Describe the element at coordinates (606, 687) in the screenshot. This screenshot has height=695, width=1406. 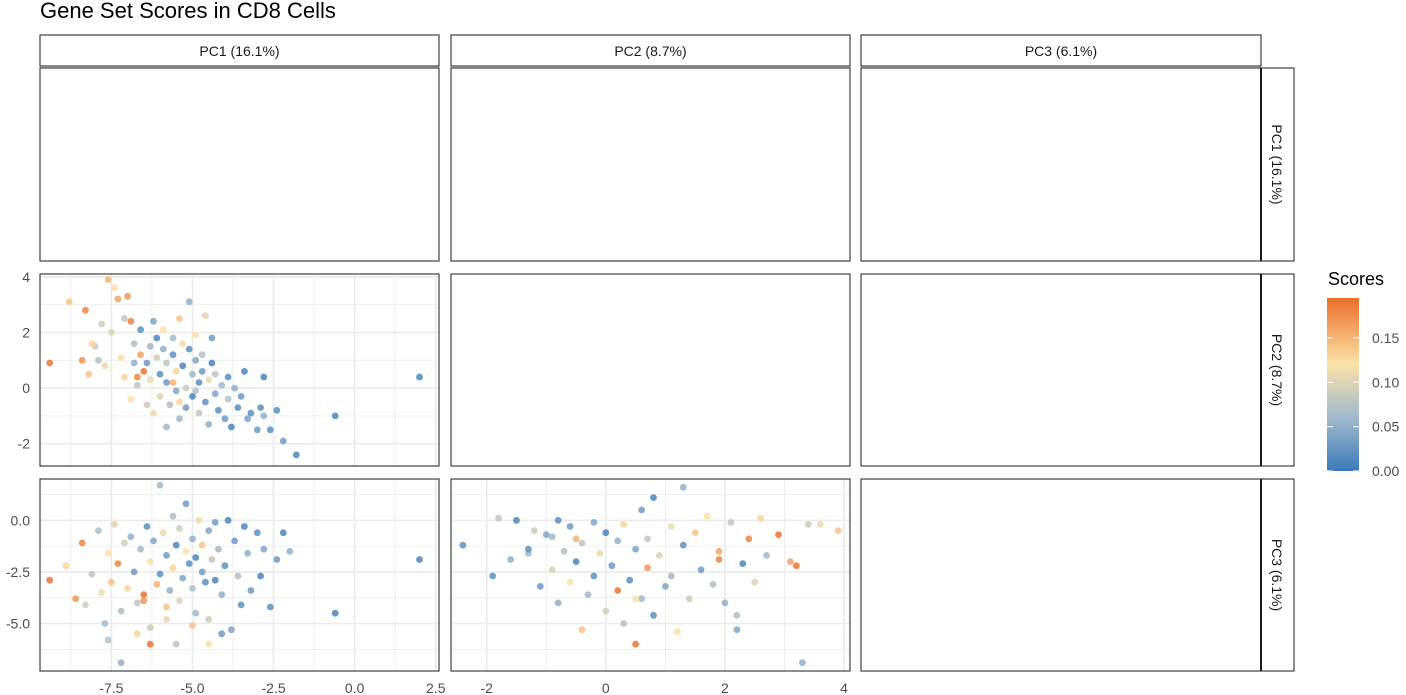
I see `x-tick-label: 0` at that location.